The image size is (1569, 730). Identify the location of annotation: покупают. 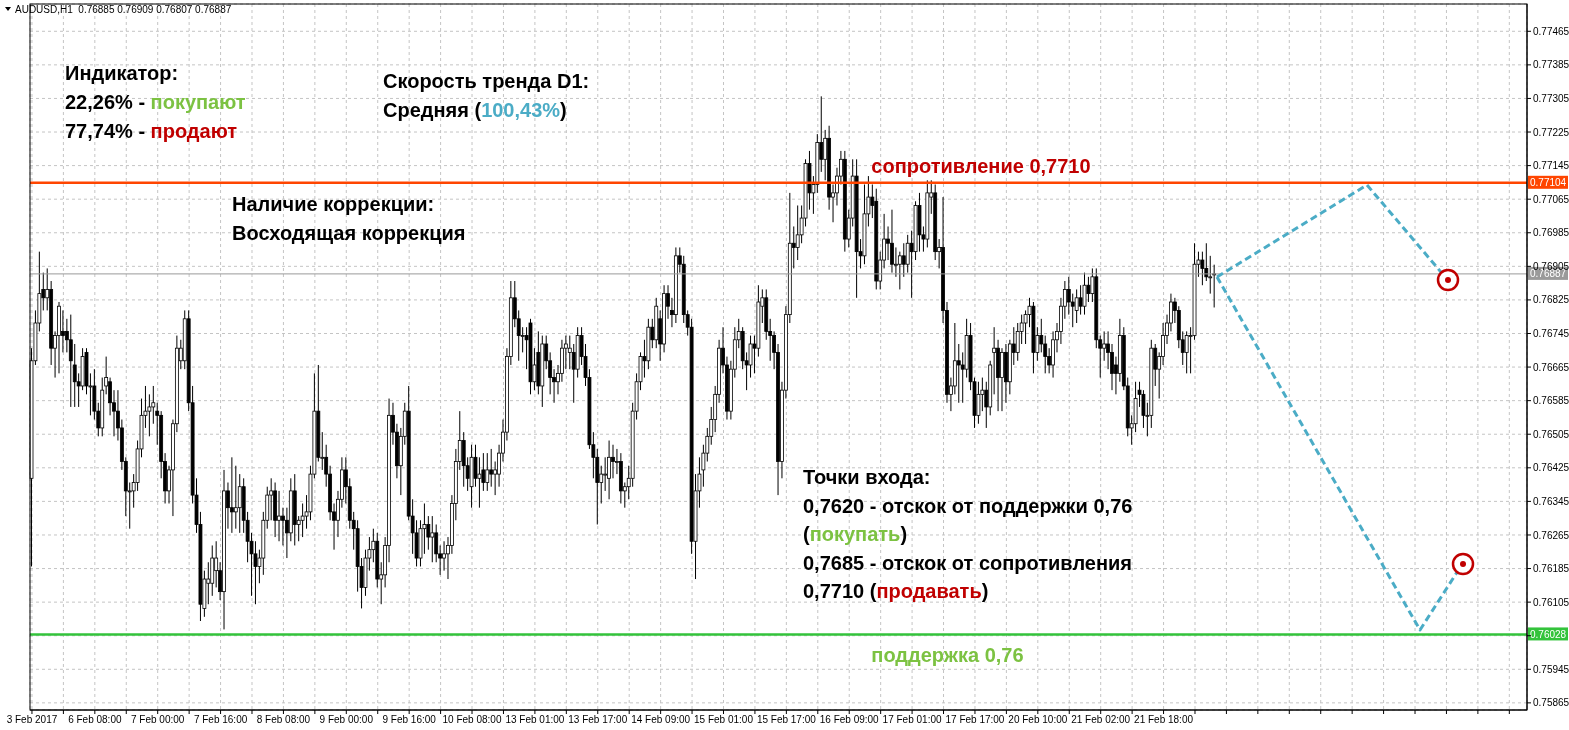
(198, 102).